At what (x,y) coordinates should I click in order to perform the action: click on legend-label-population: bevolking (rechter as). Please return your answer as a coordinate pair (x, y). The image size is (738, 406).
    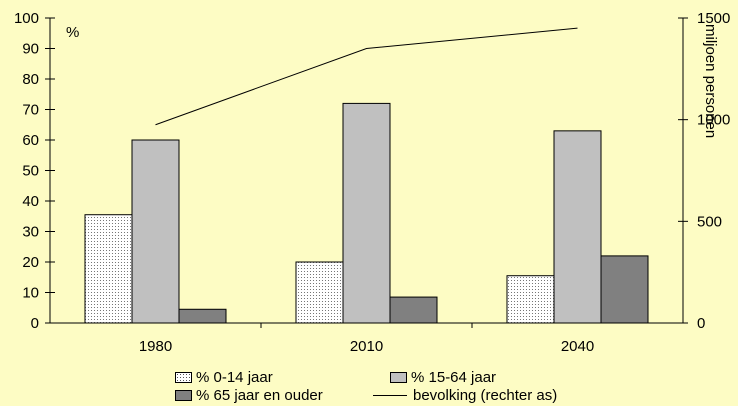
    Looking at the image, I should click on (485, 395).